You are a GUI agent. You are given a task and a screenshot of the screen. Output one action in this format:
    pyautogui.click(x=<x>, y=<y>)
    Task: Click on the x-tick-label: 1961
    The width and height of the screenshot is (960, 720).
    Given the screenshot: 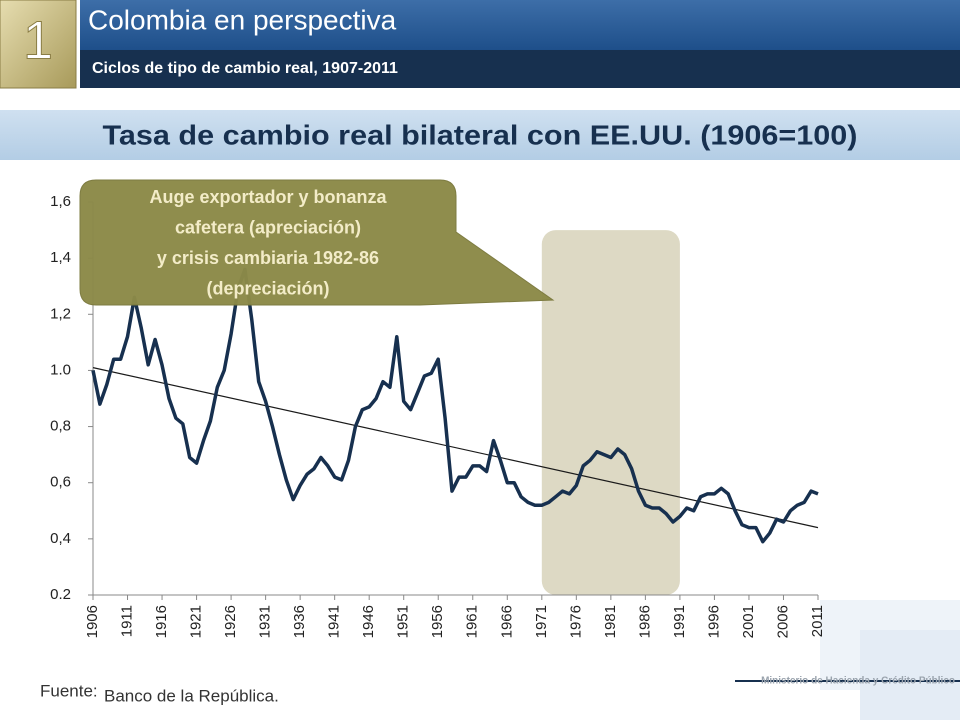 What is the action you would take?
    pyautogui.click(x=472, y=621)
    